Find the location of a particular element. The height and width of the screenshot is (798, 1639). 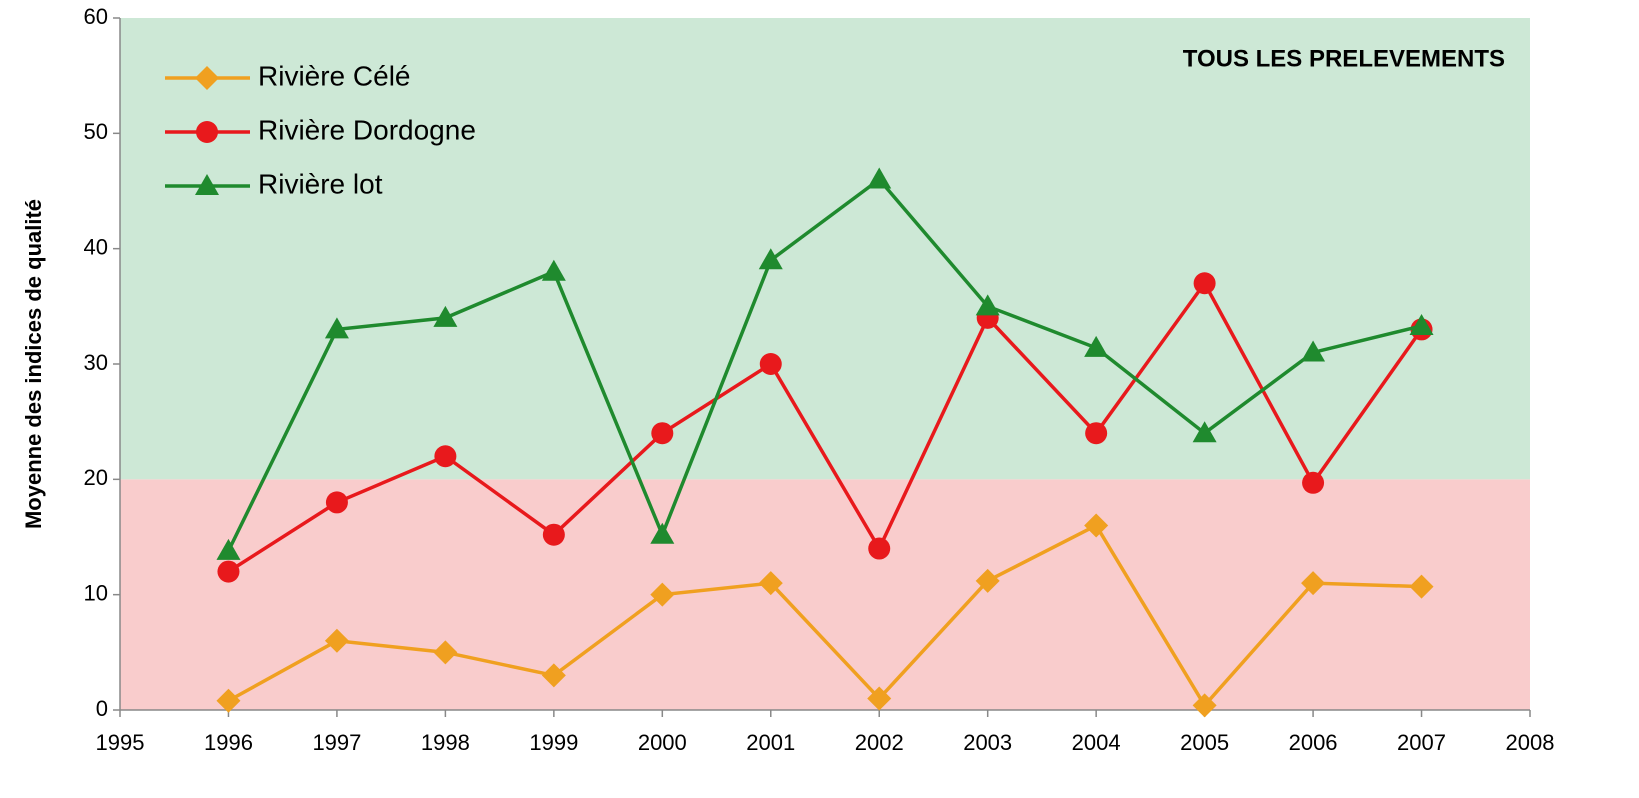

y-tick-label: 10 is located at coordinates (96, 592).